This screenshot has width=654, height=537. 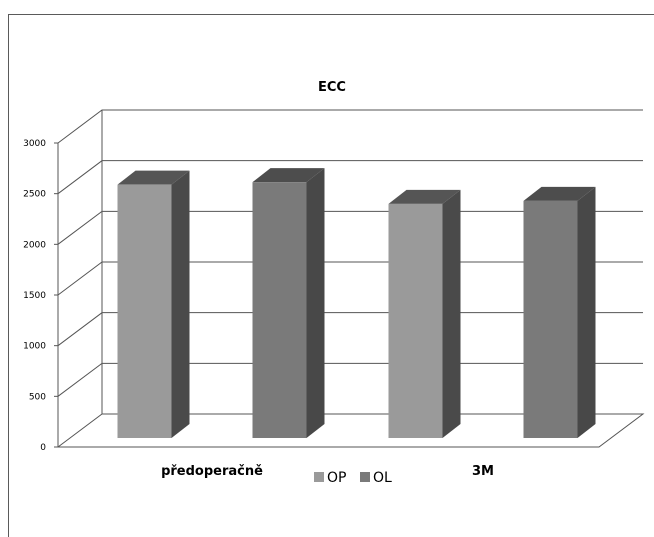 What do you see at coordinates (319, 477) in the screenshot?
I see `legend-swatch-op` at bounding box center [319, 477].